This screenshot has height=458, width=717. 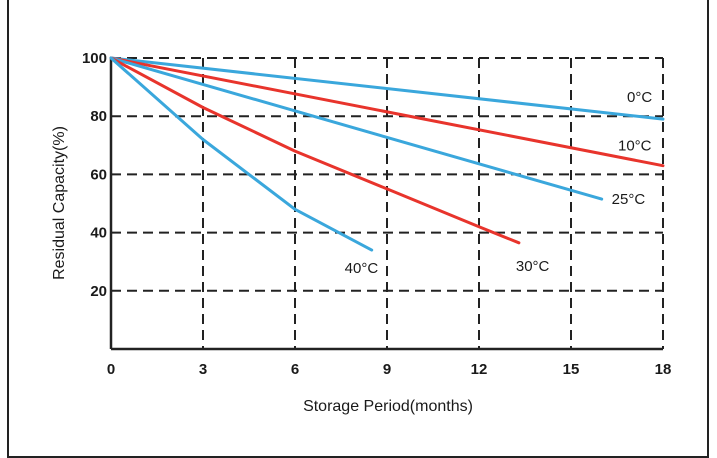 What do you see at coordinates (663, 369) in the screenshot?
I see `x-tick-label: 18` at bounding box center [663, 369].